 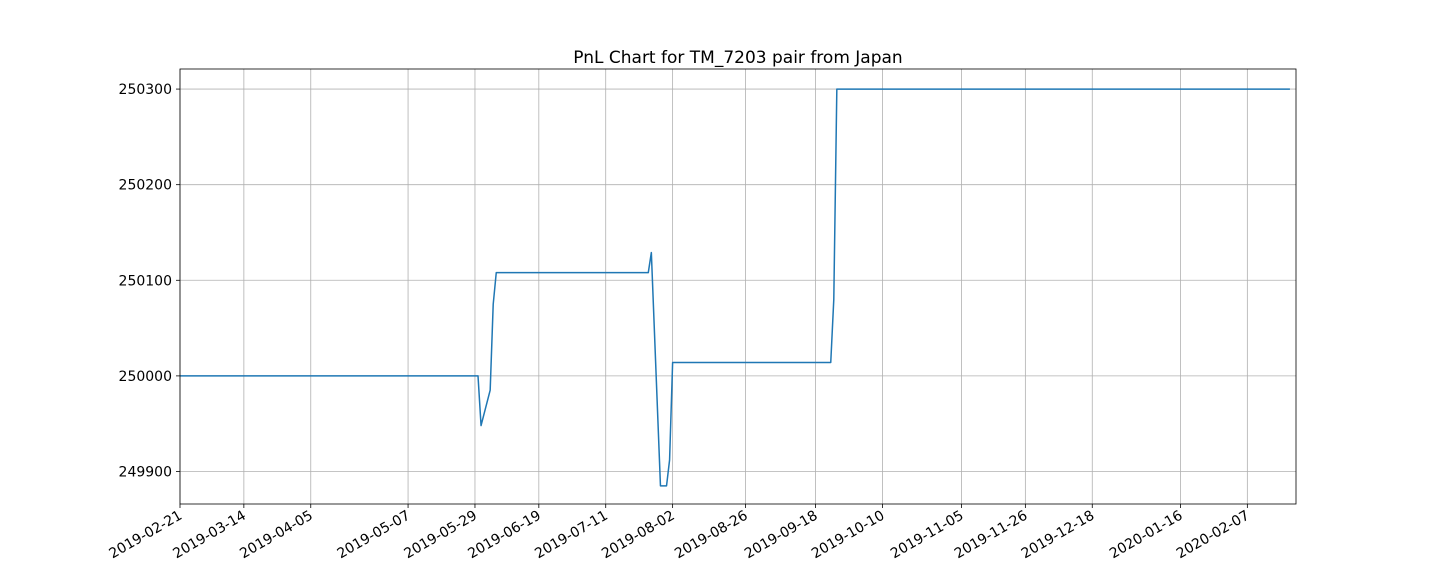 I want to click on y-tick-label: 250300, so click(x=145, y=90).